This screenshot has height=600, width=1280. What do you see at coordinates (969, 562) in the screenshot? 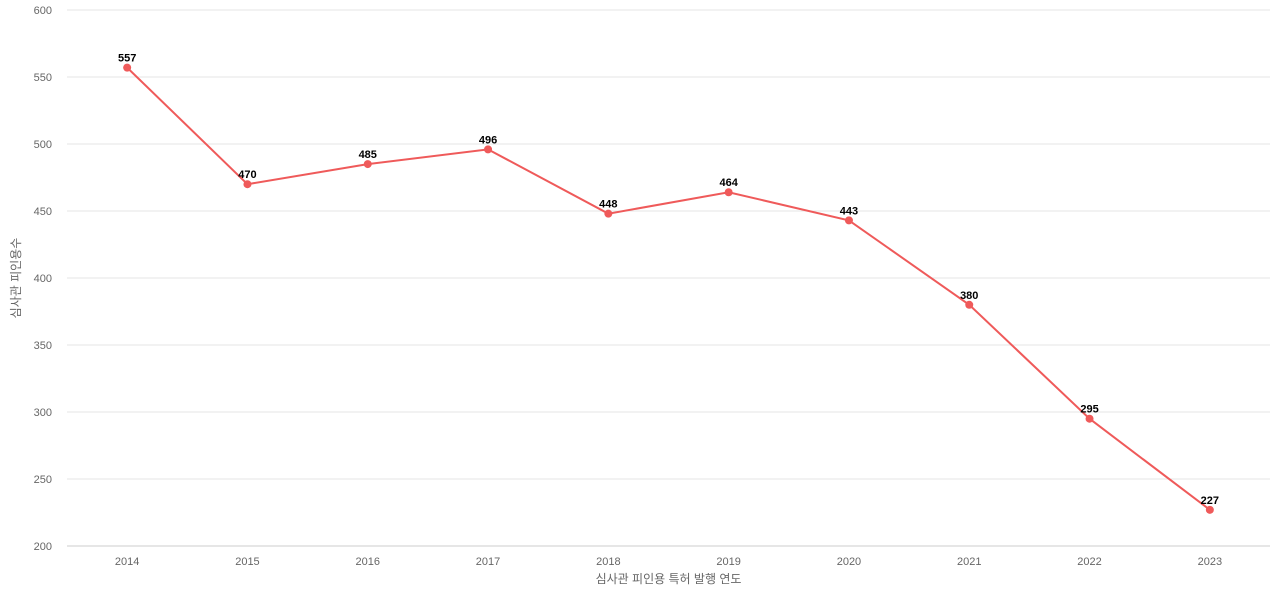
I see `x-tick-label: 2021` at bounding box center [969, 562].